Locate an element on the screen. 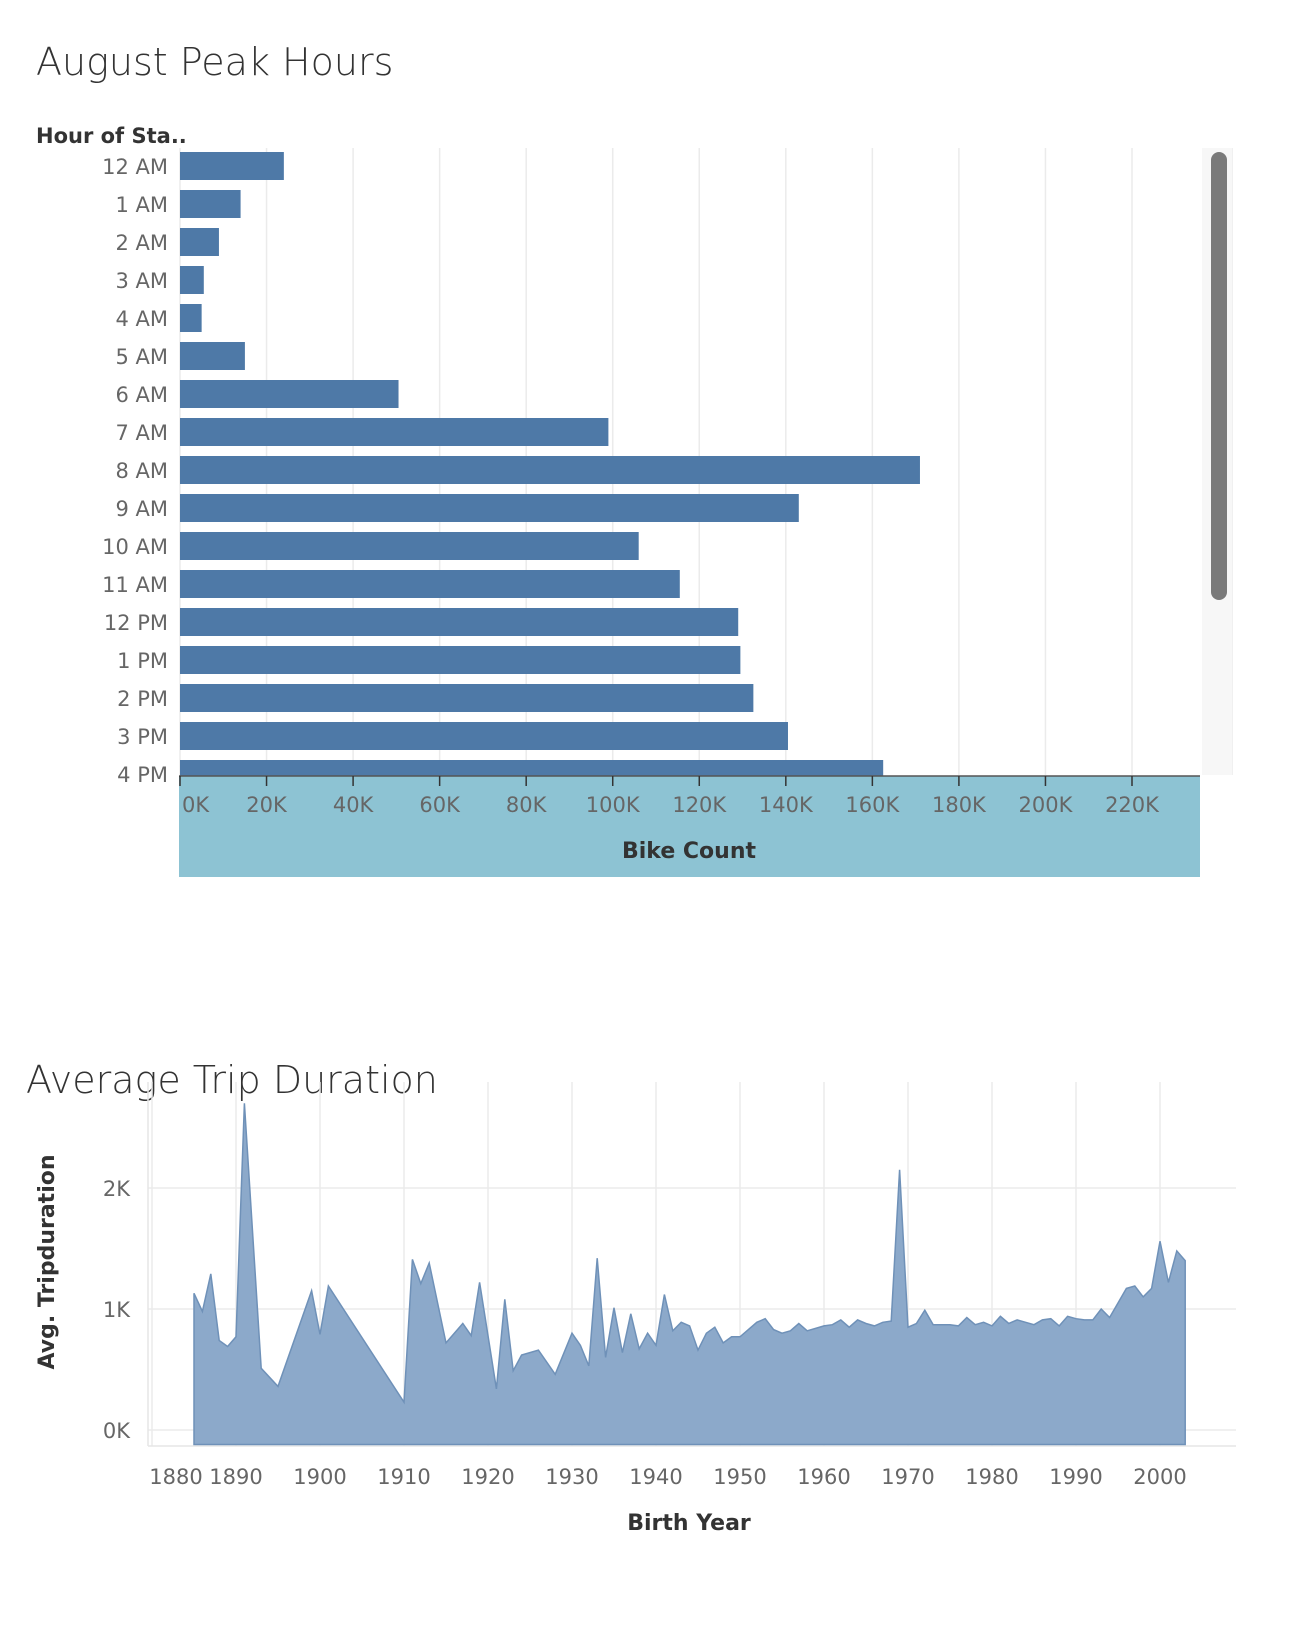 The height and width of the screenshot is (1648, 1314). x-tick-label: 1970 is located at coordinates (907, 1477).